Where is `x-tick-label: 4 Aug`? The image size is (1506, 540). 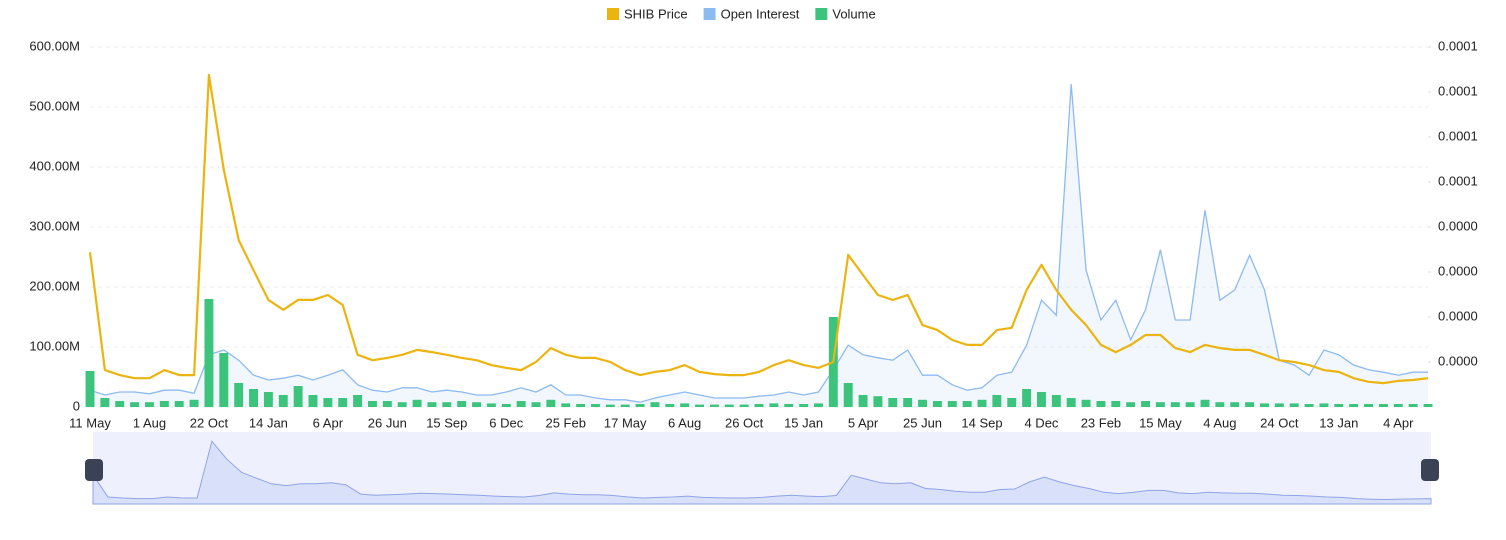
x-tick-label: 4 Aug is located at coordinates (1219, 422).